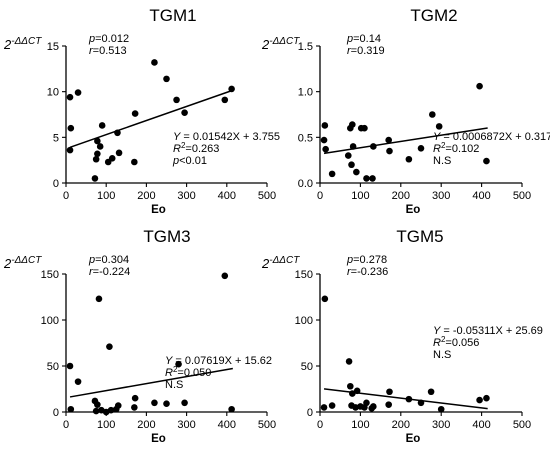  Describe the element at coordinates (56, 138) in the screenshot. I see `y-tick-label: 5` at that location.